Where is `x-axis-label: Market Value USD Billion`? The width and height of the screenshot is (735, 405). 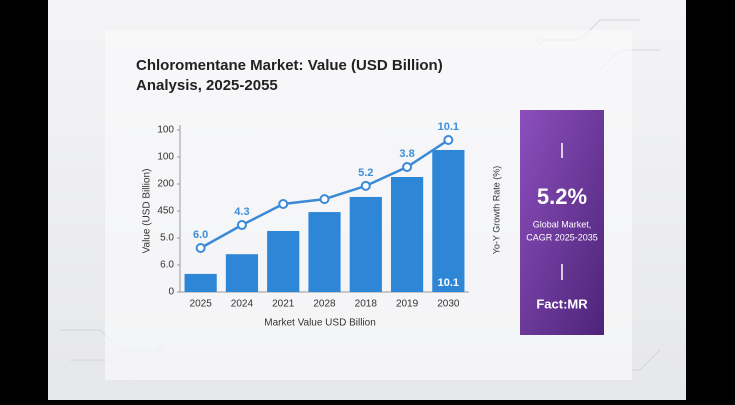
x-axis-label: Market Value USD Billion is located at coordinates (320, 323).